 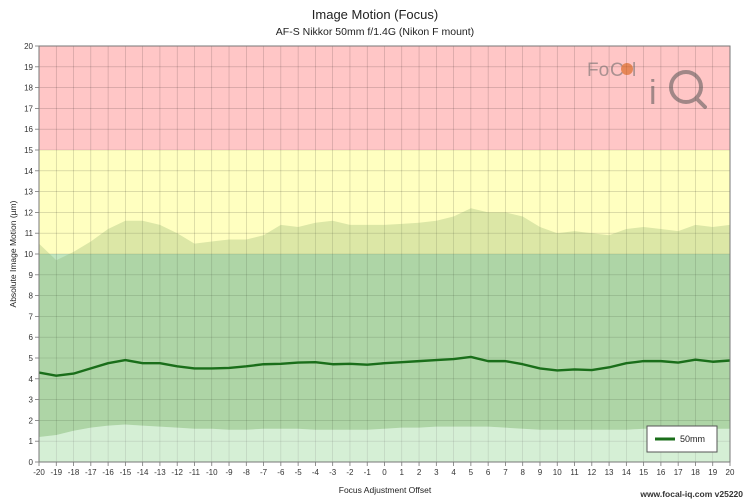 What do you see at coordinates (281, 472) in the screenshot?
I see `x-tick-label: -6` at bounding box center [281, 472].